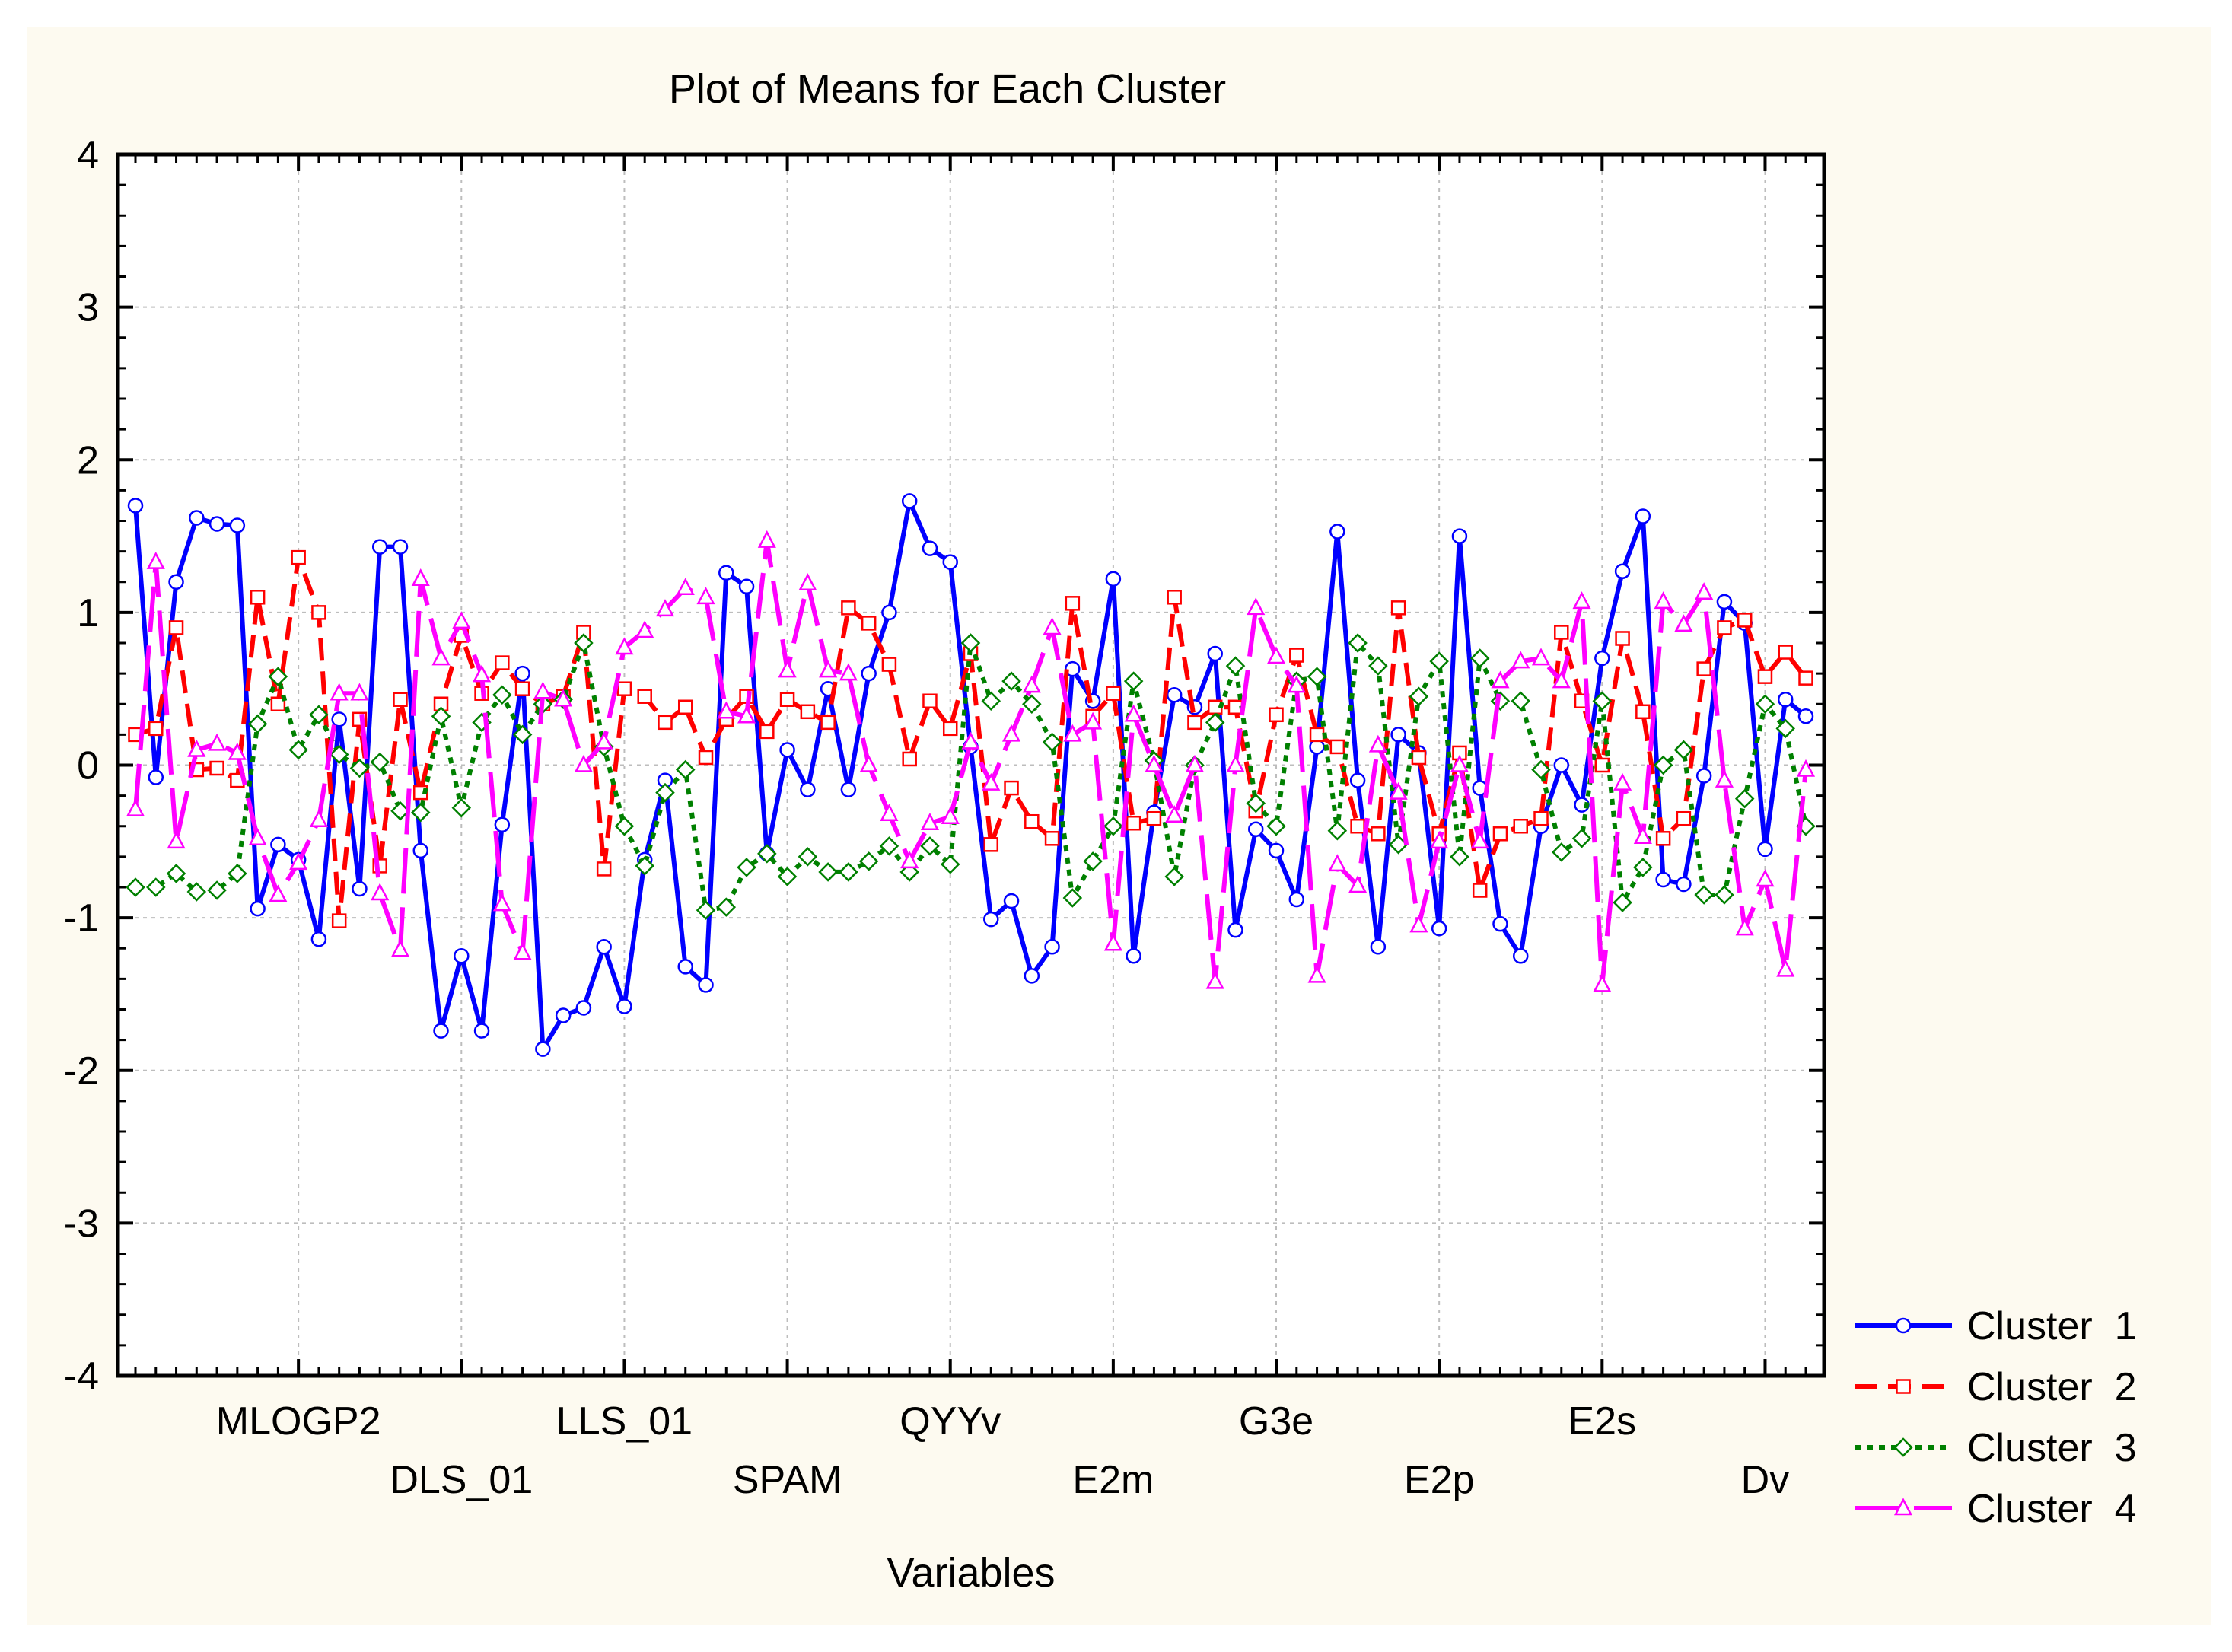 Image resolution: width=2232 pixels, height=1652 pixels. What do you see at coordinates (2052, 1326) in the screenshot?
I see `legend-label: Cluster 1` at bounding box center [2052, 1326].